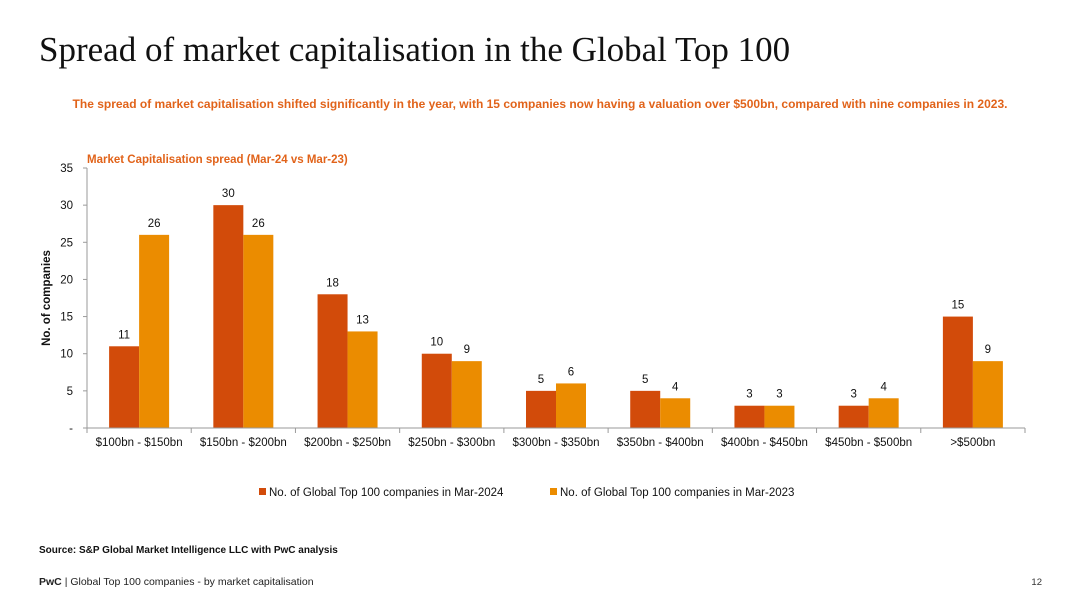 Image resolution: width=1080 pixels, height=607 pixels. Describe the element at coordinates (124, 335) in the screenshot. I see `bar-value-label: 11` at that location.